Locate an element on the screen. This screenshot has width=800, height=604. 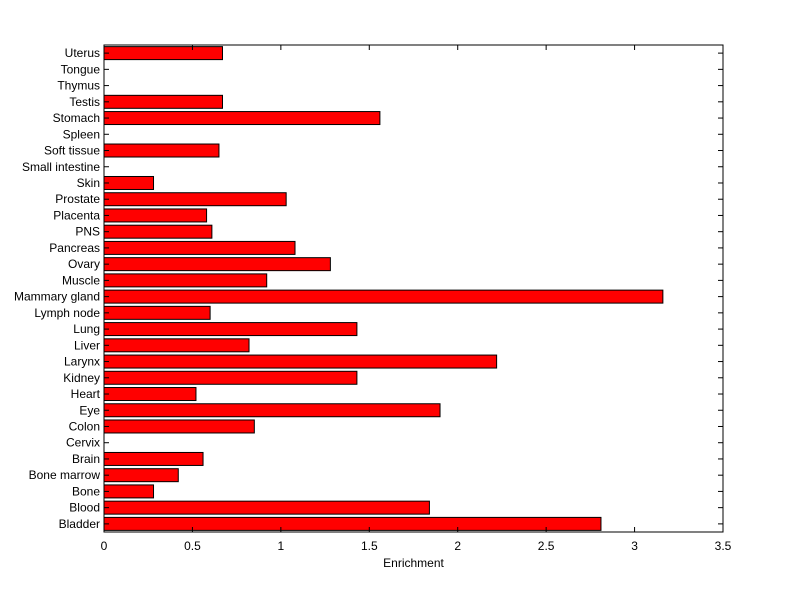
y-tick-label: Mammary gland is located at coordinates (57, 297).